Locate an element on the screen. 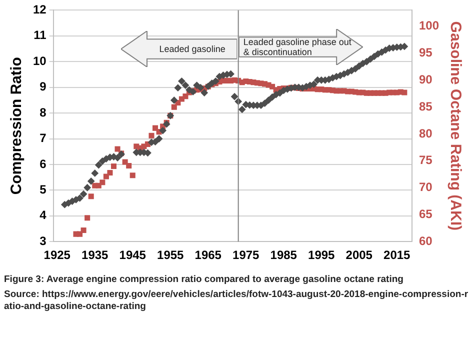 Image resolution: width=474 pixels, height=337 pixels. y2-tick-label: 90 is located at coordinates (425, 79).